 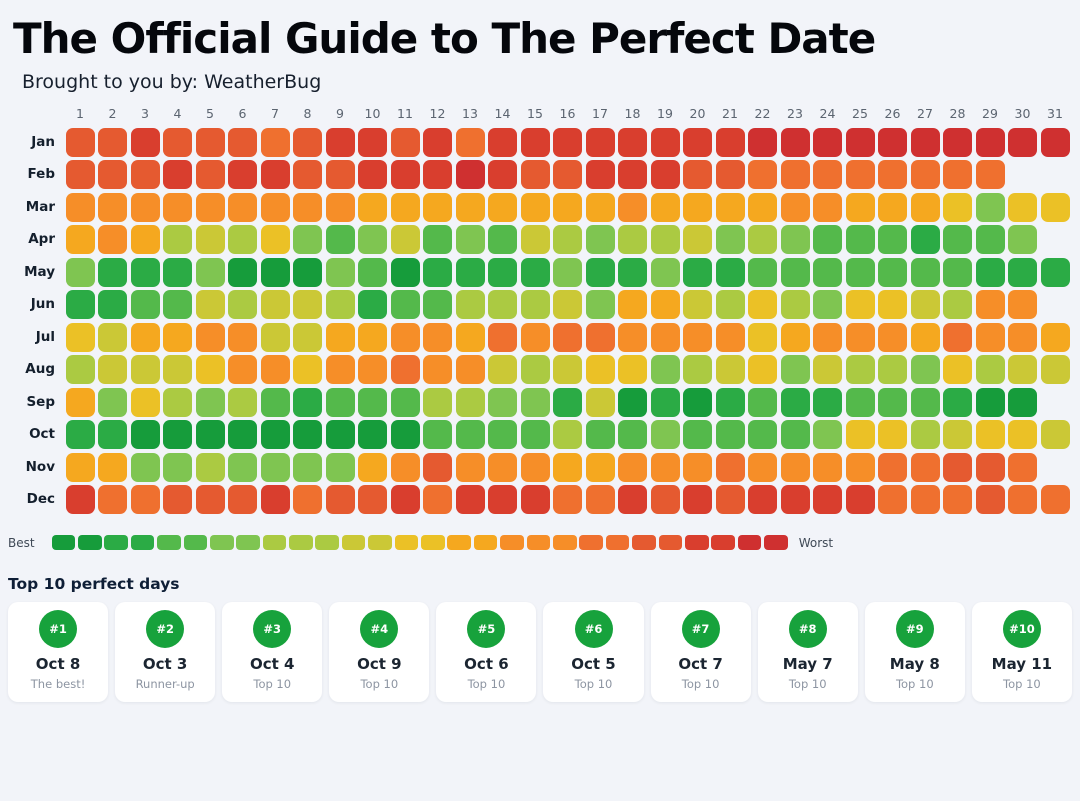 What do you see at coordinates (165, 664) in the screenshot?
I see `card-date: Oct 3` at bounding box center [165, 664].